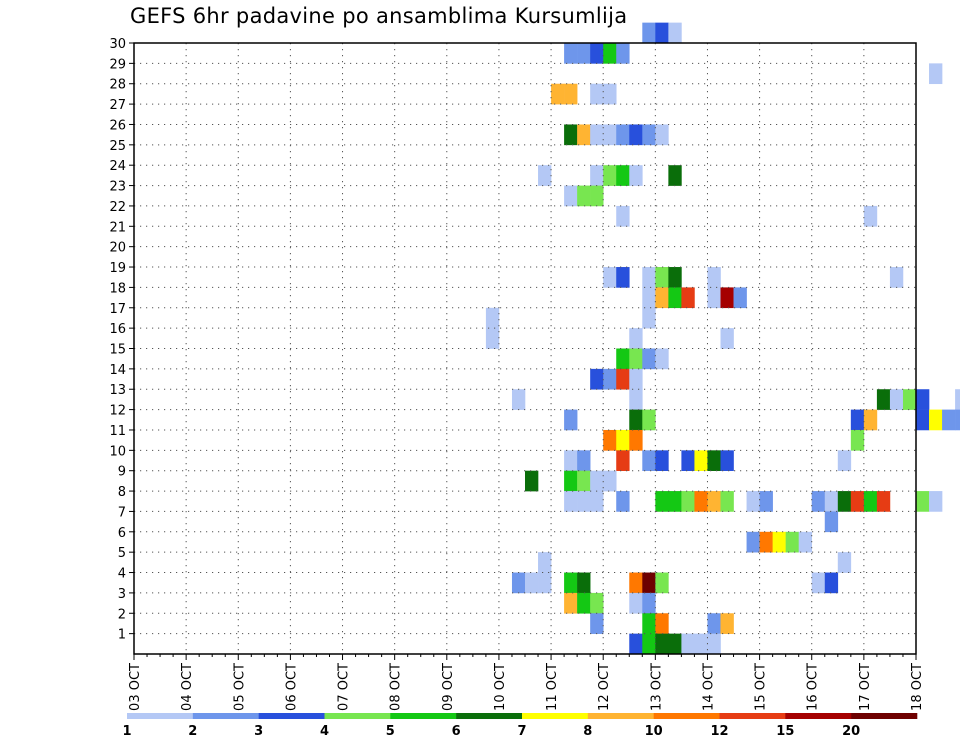 The image size is (960, 742). Describe the element at coordinates (117, 390) in the screenshot. I see `y-tick-label: 13` at that location.